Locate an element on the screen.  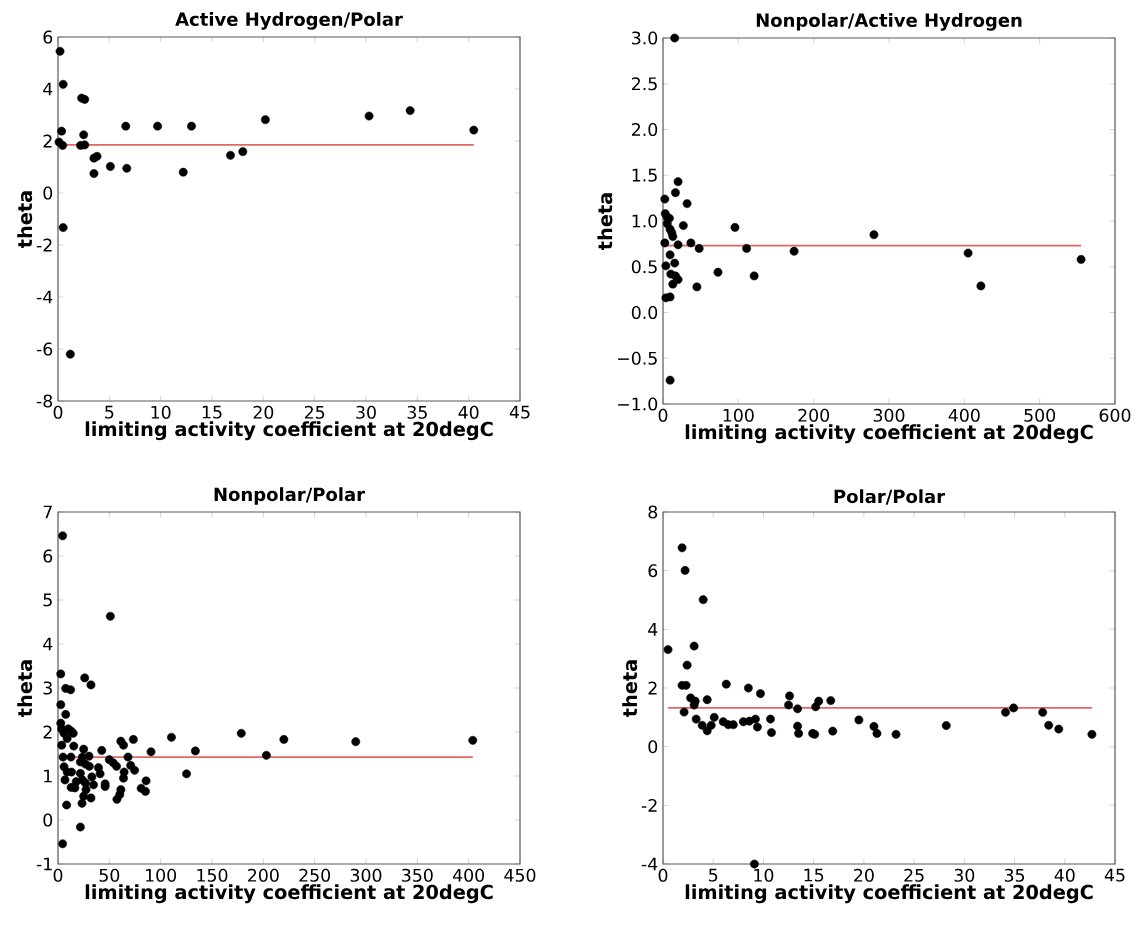
y-tick-label: -6 is located at coordinates (44, 349).